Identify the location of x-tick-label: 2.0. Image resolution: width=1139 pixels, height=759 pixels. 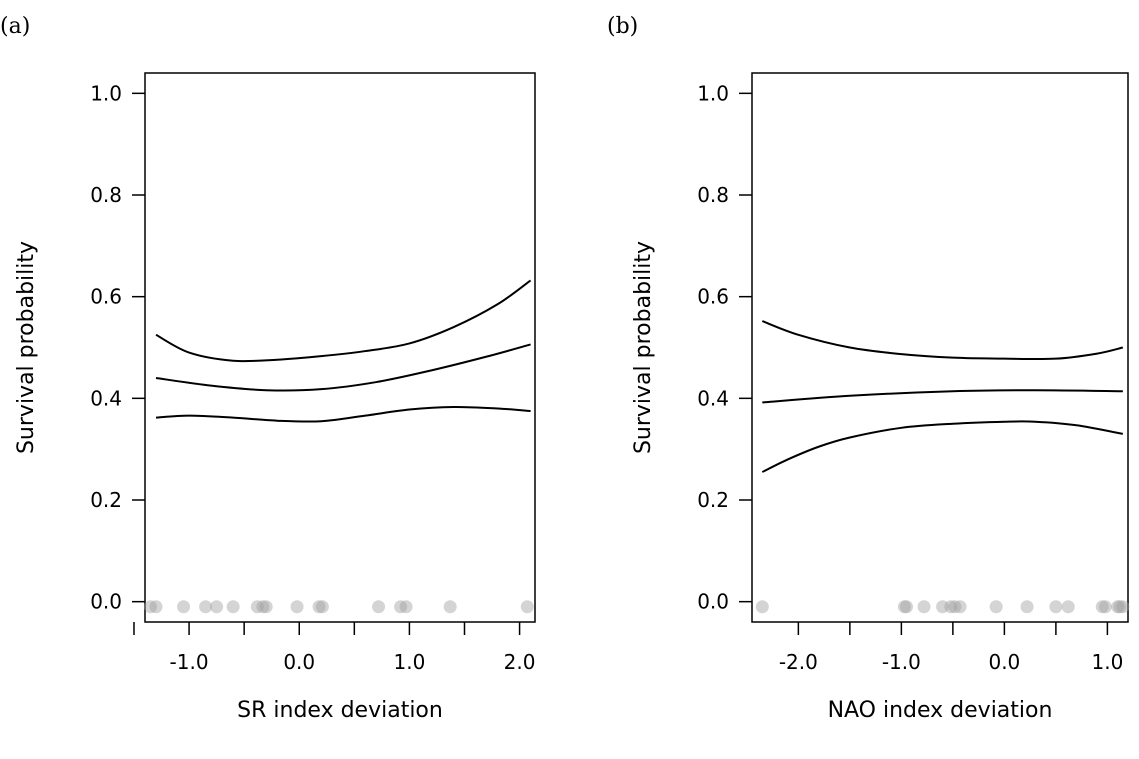
(520, 662).